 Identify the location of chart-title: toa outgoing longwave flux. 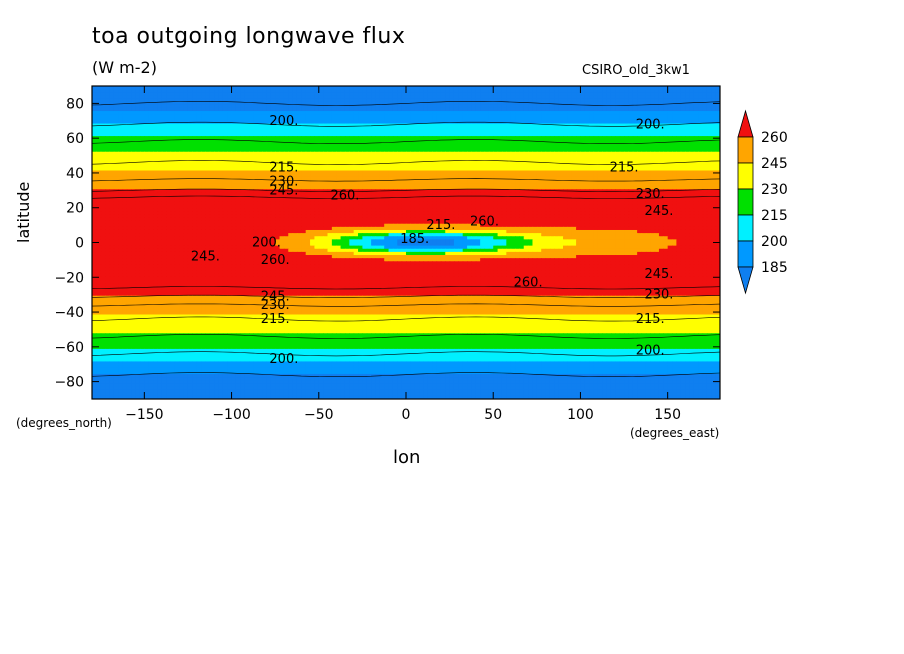
(249, 36).